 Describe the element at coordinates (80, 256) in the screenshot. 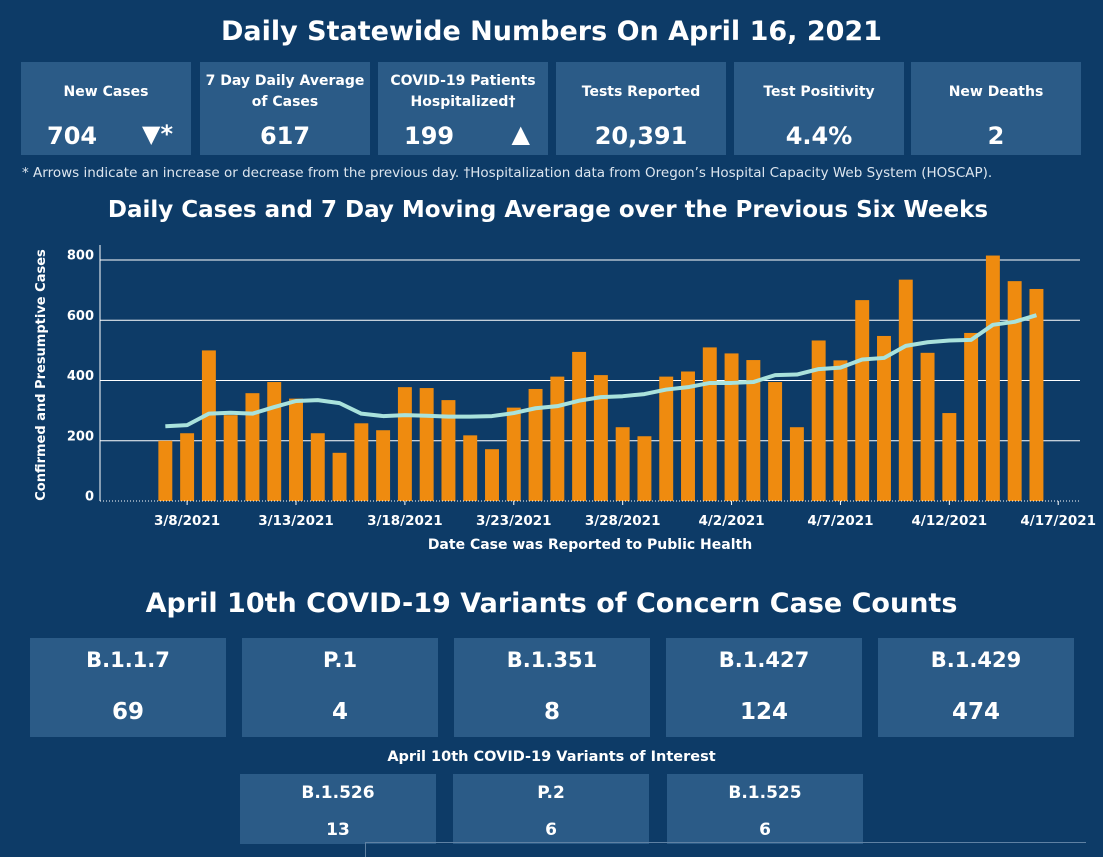

I see `y-tick-label: 800` at that location.